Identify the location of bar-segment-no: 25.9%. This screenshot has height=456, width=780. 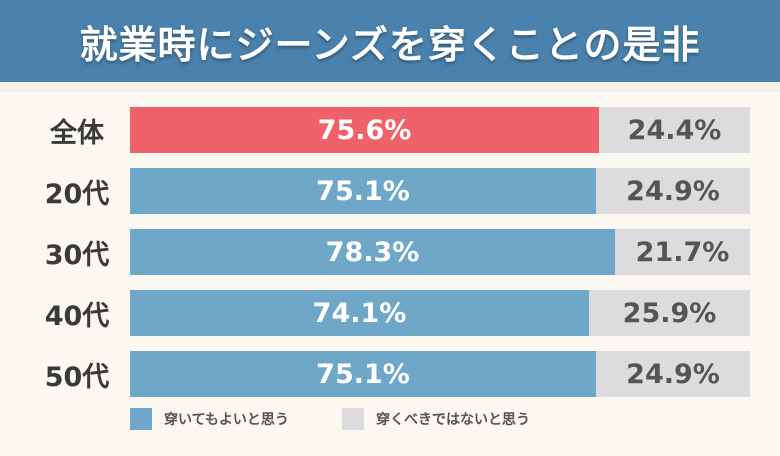
(669, 313).